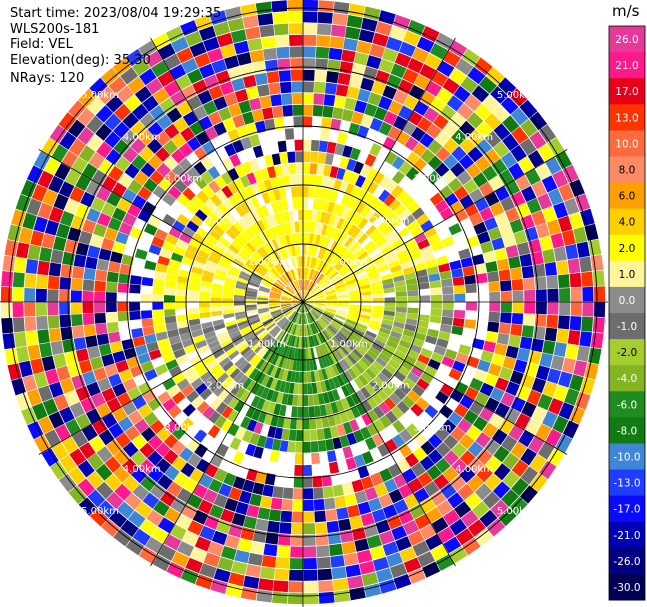 Image resolution: width=647 pixels, height=607 pixels. I want to click on start-time-label: Start time: 2023/08/04 19:29:35, so click(116, 13).